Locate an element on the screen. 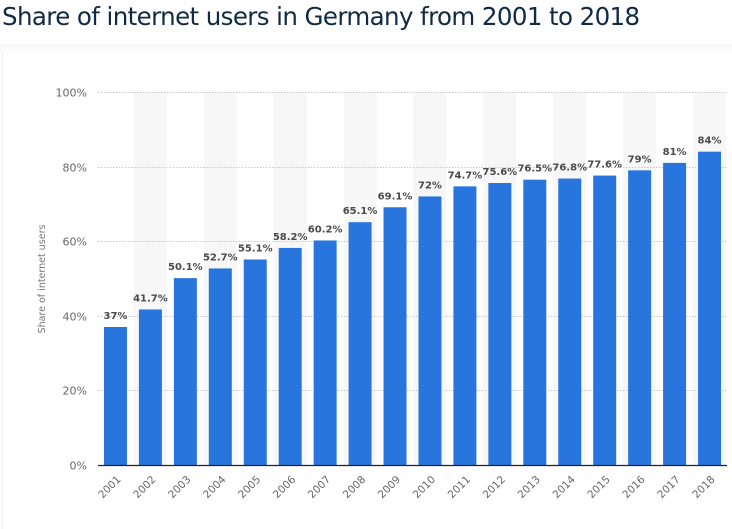  x-tick-label: 2012 is located at coordinates (494, 487).